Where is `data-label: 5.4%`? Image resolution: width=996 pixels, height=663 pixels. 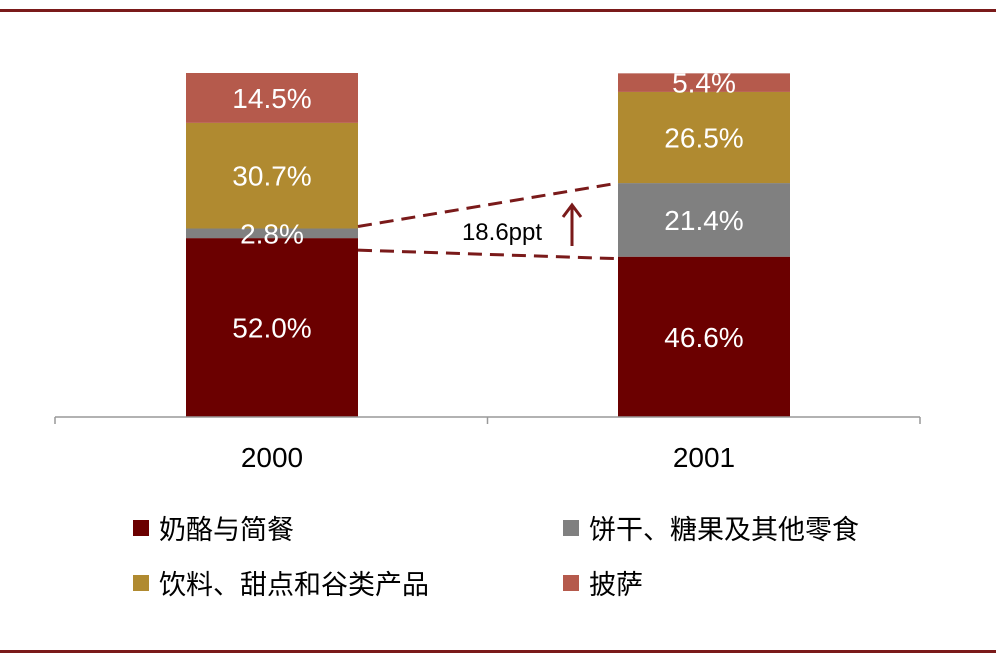 data-label: 5.4% is located at coordinates (704, 83).